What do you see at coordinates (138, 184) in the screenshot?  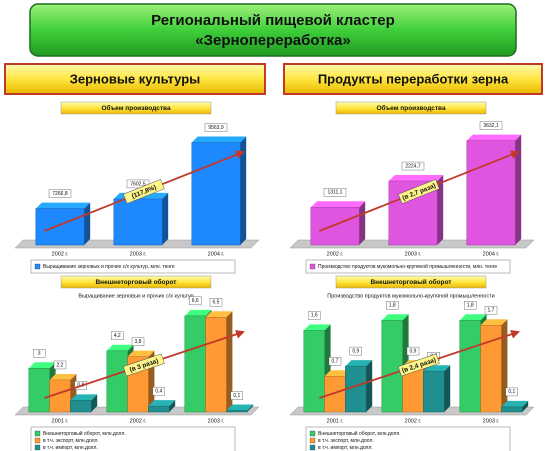 I see `value-label: 7602,5` at bounding box center [138, 184].